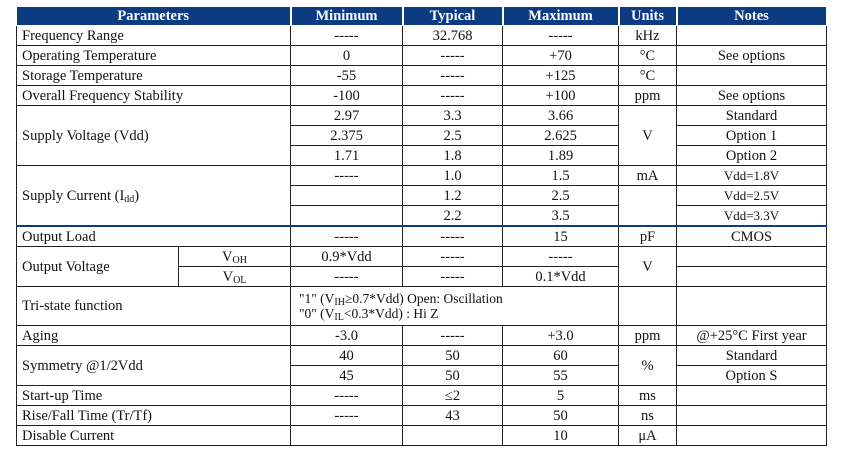 This screenshot has width=842, height=456. What do you see at coordinates (751, 216) in the screenshot?
I see `cell-note: Vdd=3.3V` at bounding box center [751, 216].